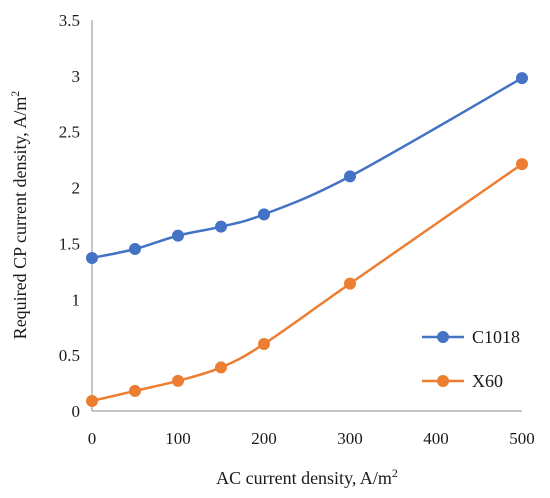  I want to click on legend-label: X60, so click(487, 381).